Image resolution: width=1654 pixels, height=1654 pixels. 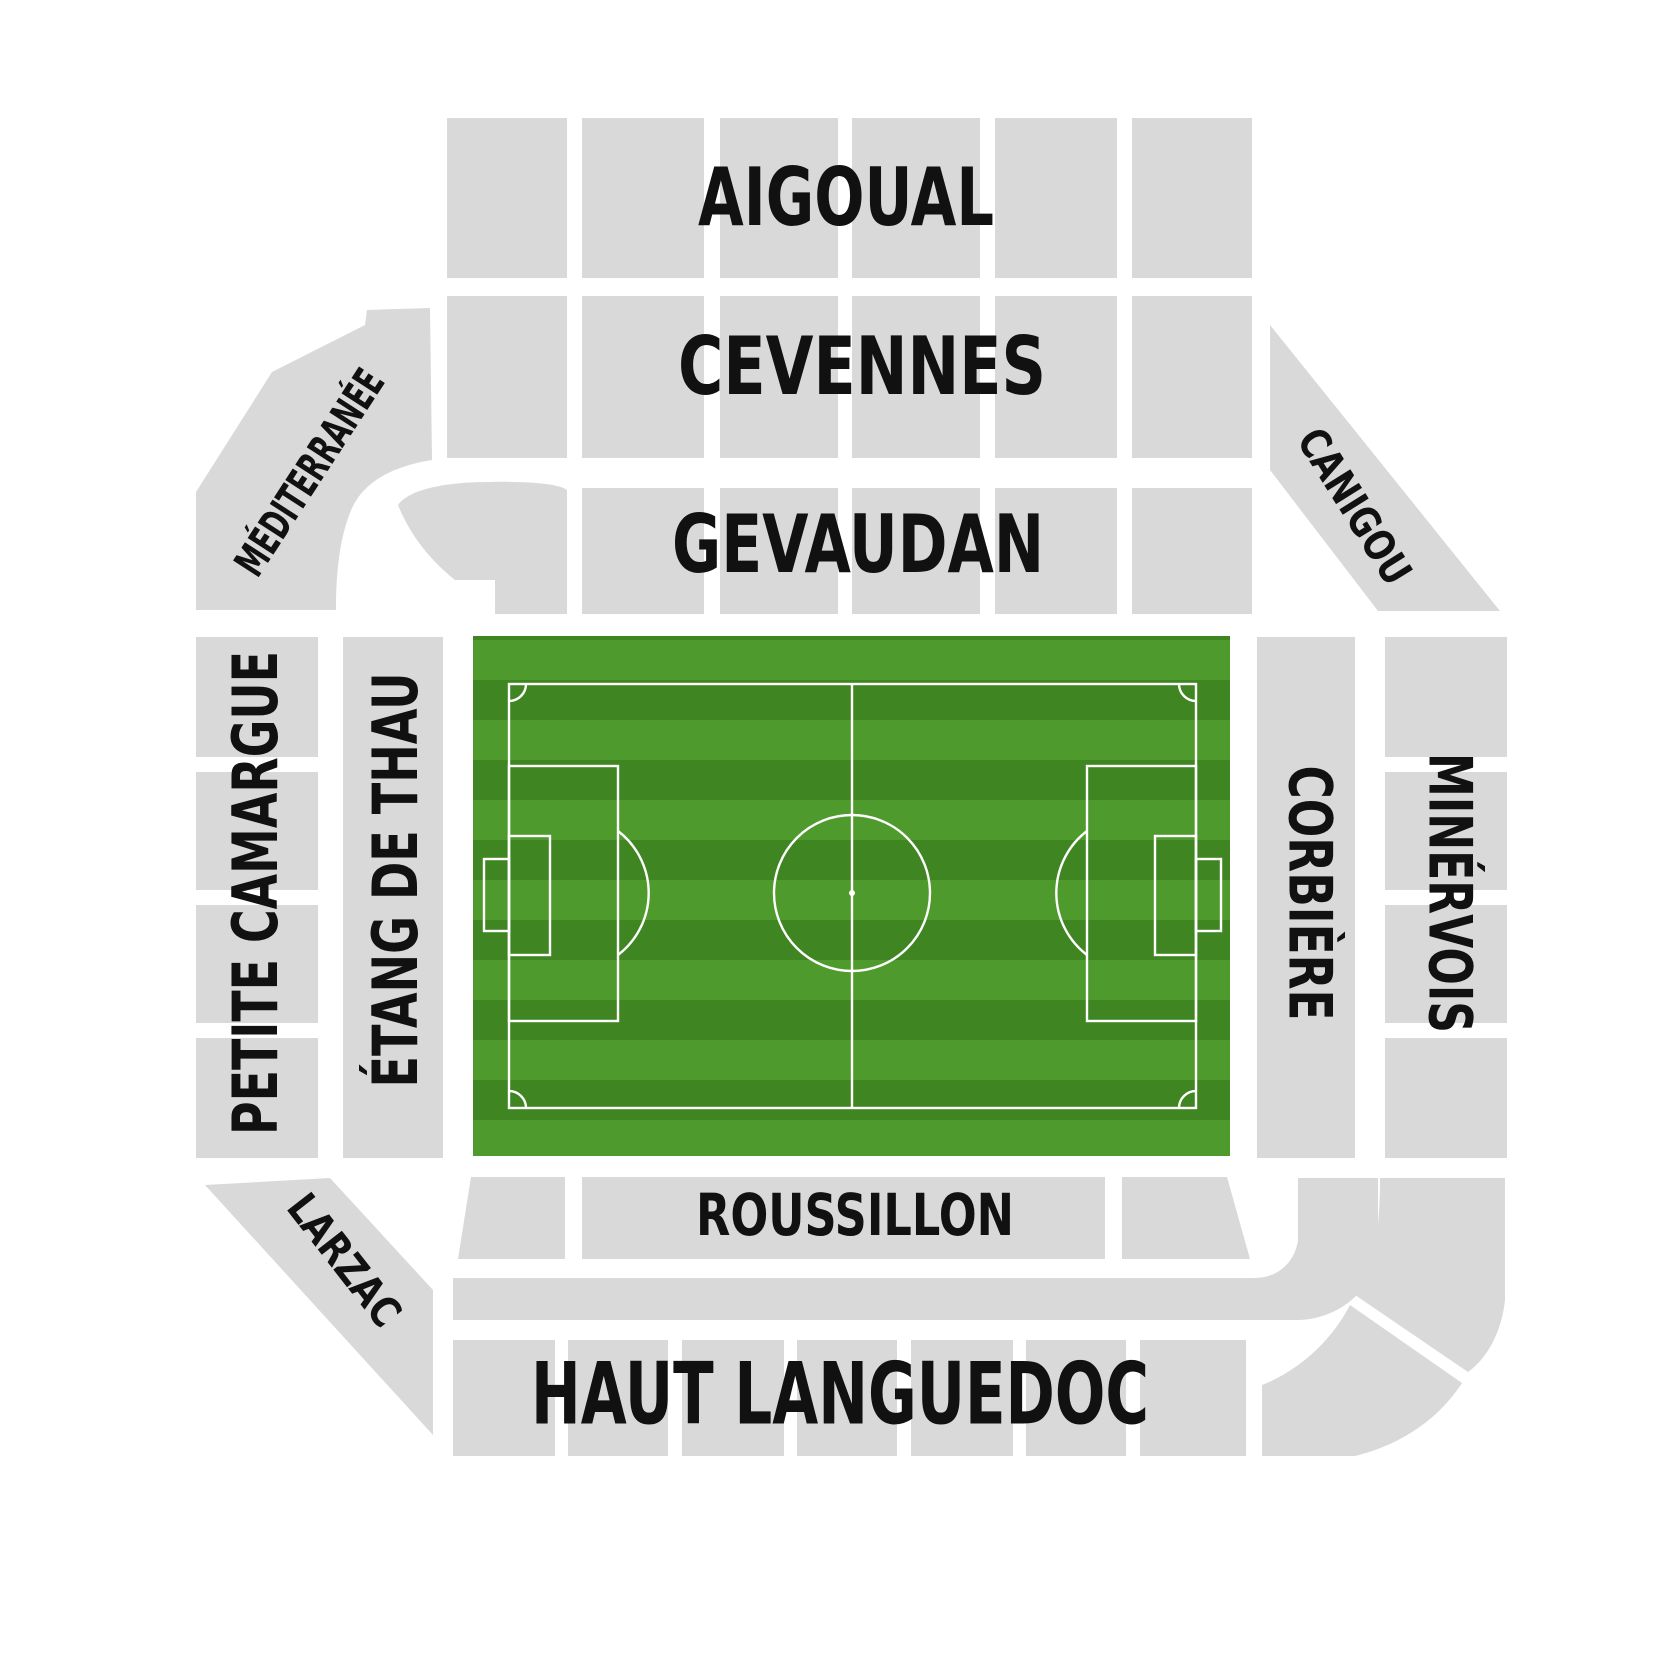 I want to click on stand-corbiere: CORBIÈRE, so click(x=1306, y=897).